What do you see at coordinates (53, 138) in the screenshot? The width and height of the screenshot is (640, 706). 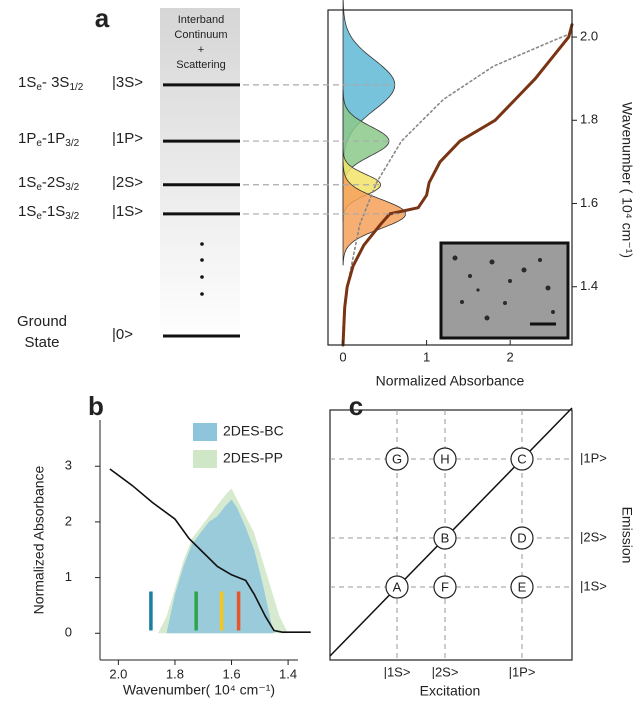 I see `level-label-part: -1P` at bounding box center [53, 138].